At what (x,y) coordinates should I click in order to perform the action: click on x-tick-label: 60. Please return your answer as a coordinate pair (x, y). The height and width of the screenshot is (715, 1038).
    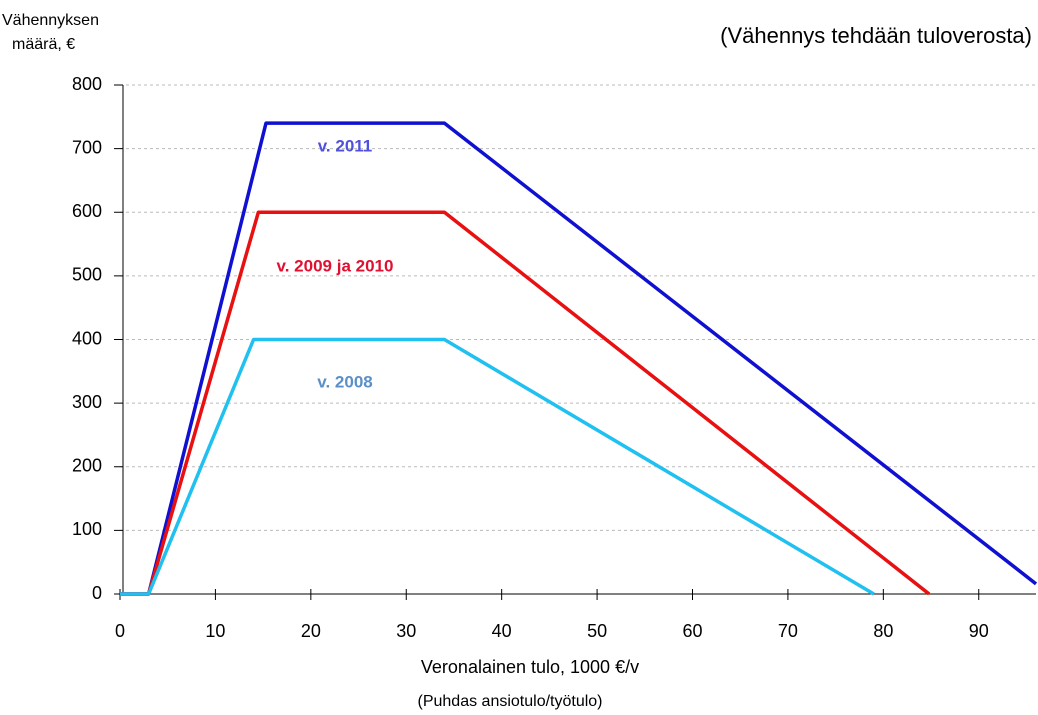
    Looking at the image, I should click on (692, 631).